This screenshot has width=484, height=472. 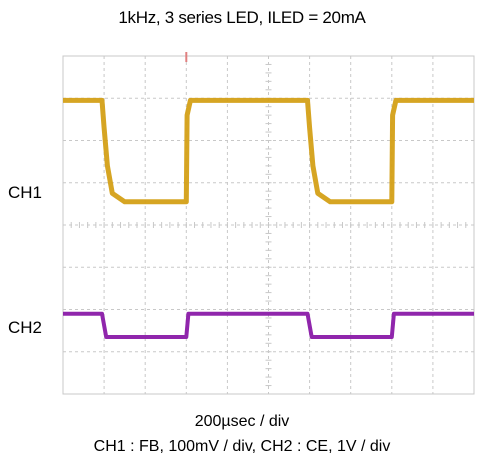 What do you see at coordinates (25, 327) in the screenshot?
I see `ch2-label: CH2` at bounding box center [25, 327].